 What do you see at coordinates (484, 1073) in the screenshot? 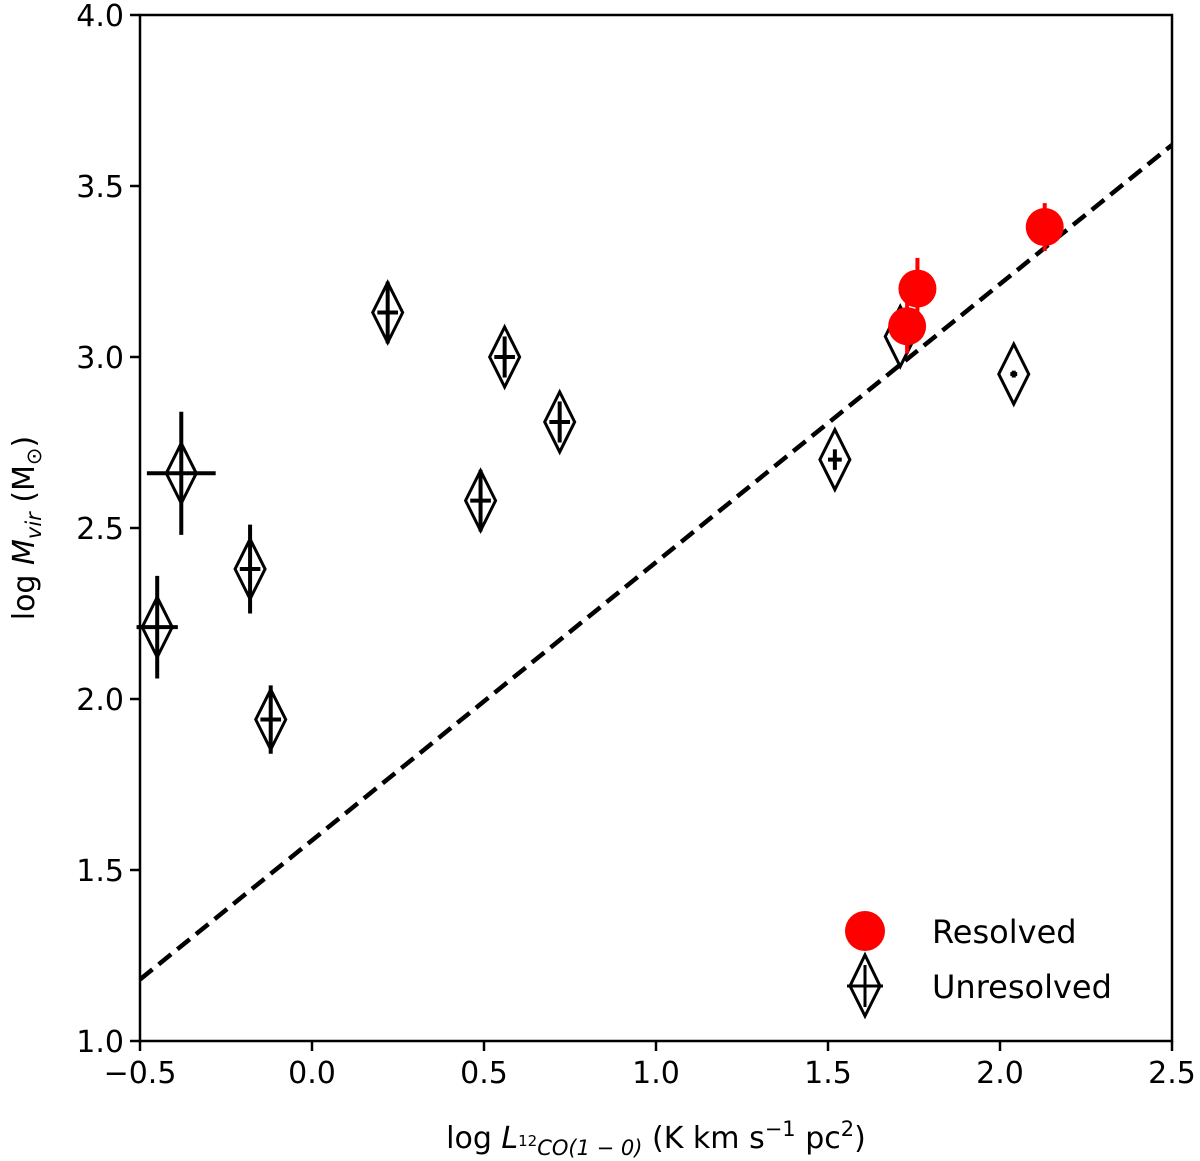
I see `x-tick-label: 0.5` at bounding box center [484, 1073].